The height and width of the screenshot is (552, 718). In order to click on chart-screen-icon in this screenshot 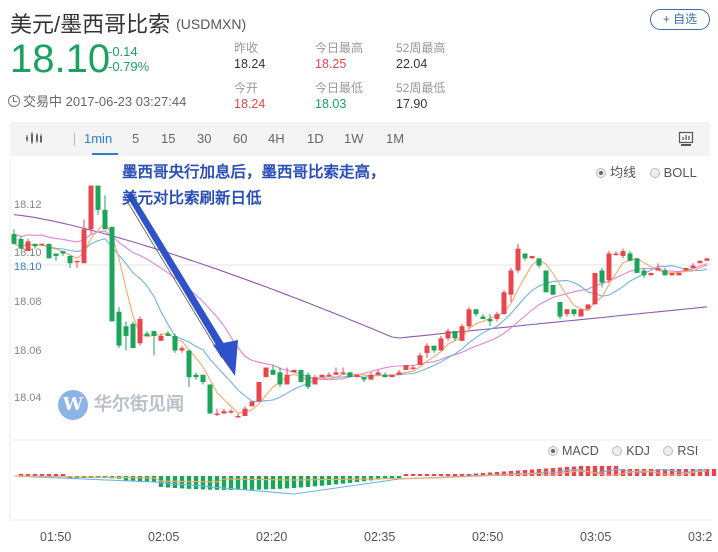, I will do `click(686, 140)`.